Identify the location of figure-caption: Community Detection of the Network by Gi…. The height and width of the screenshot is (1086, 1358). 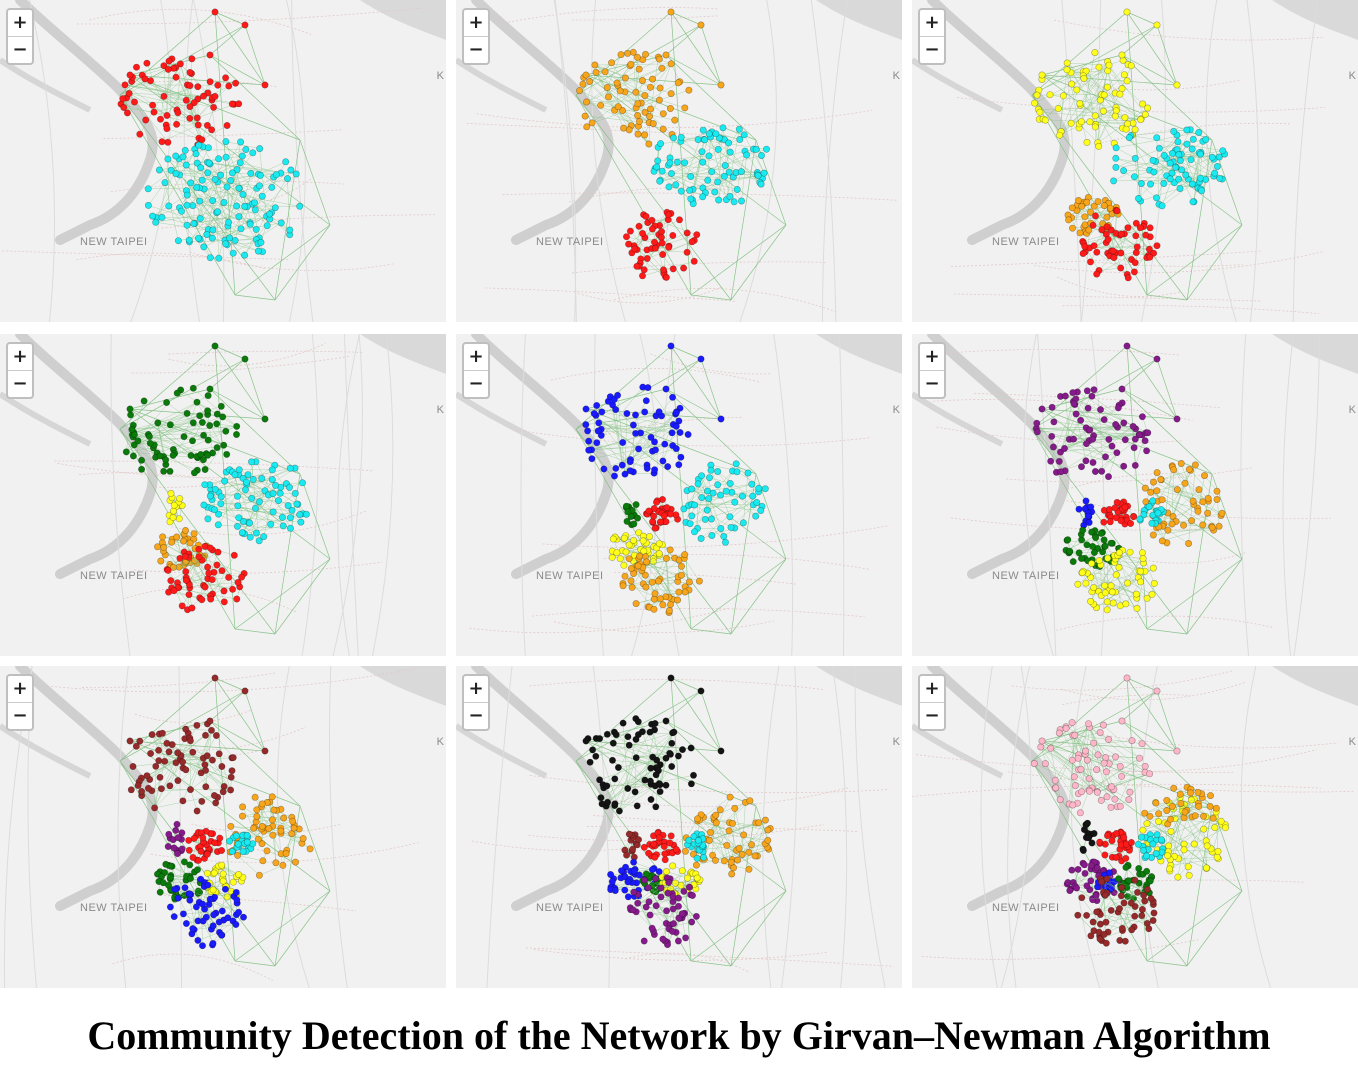
(679, 1035).